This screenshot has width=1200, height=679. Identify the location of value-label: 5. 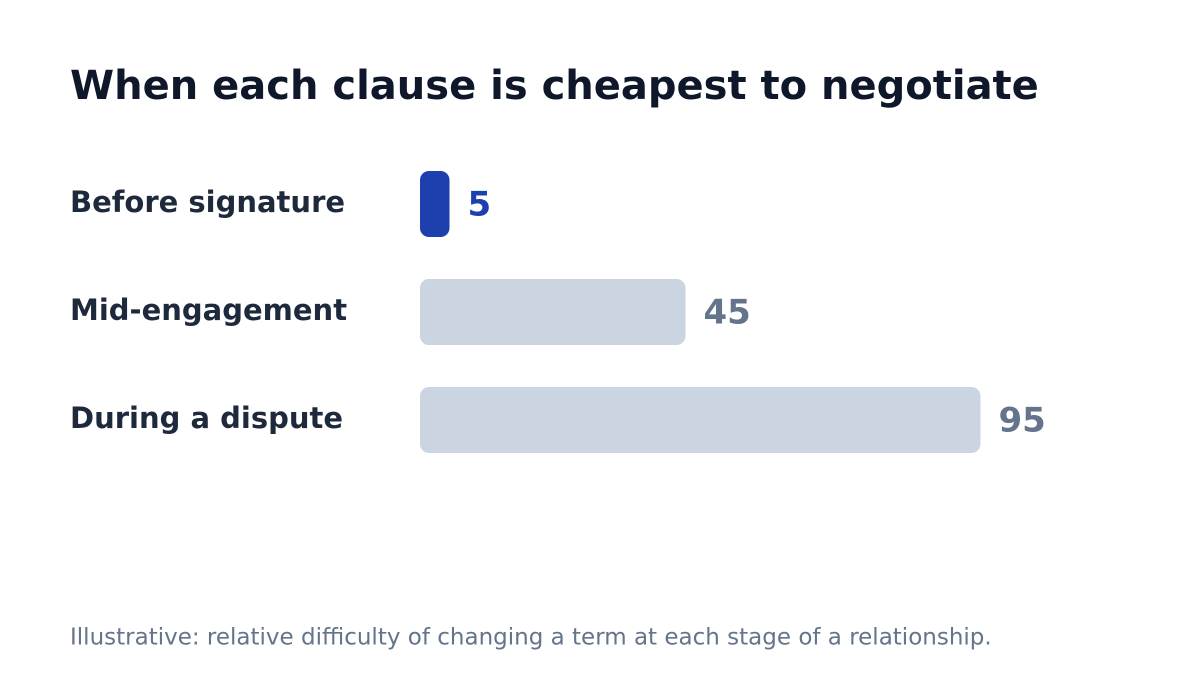
(480, 205).